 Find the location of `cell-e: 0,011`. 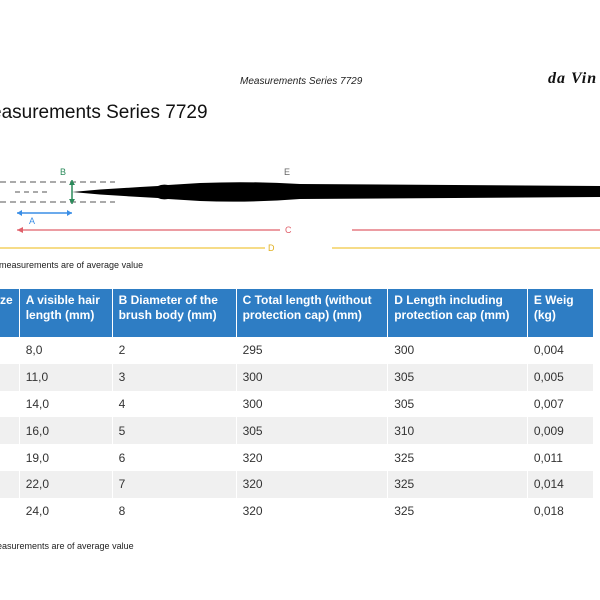

cell-e: 0,011 is located at coordinates (561, 457).